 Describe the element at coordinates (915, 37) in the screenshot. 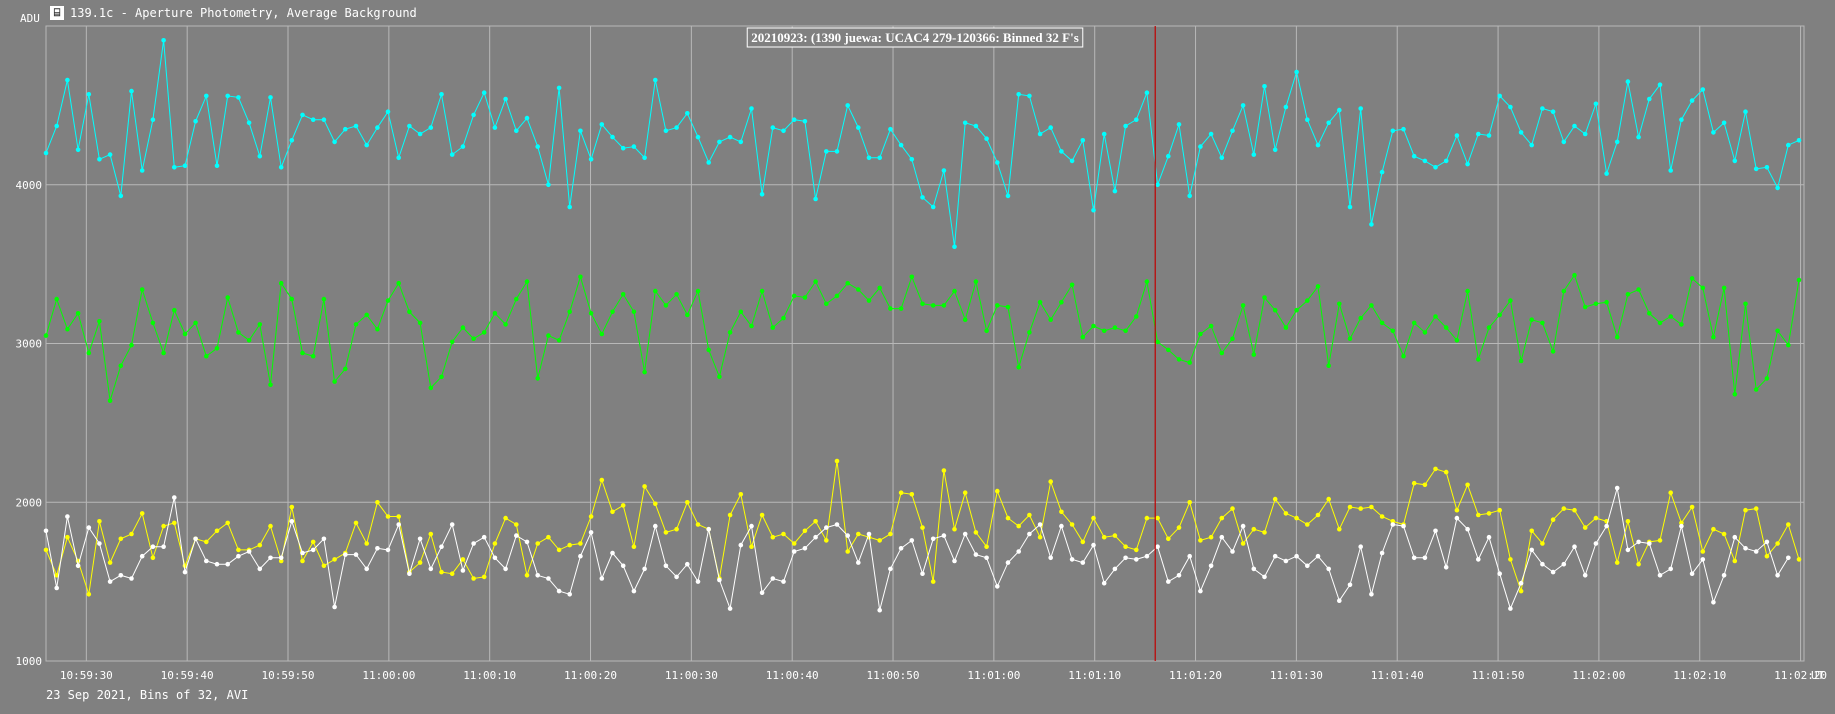

I see `chart-title-box` at that location.